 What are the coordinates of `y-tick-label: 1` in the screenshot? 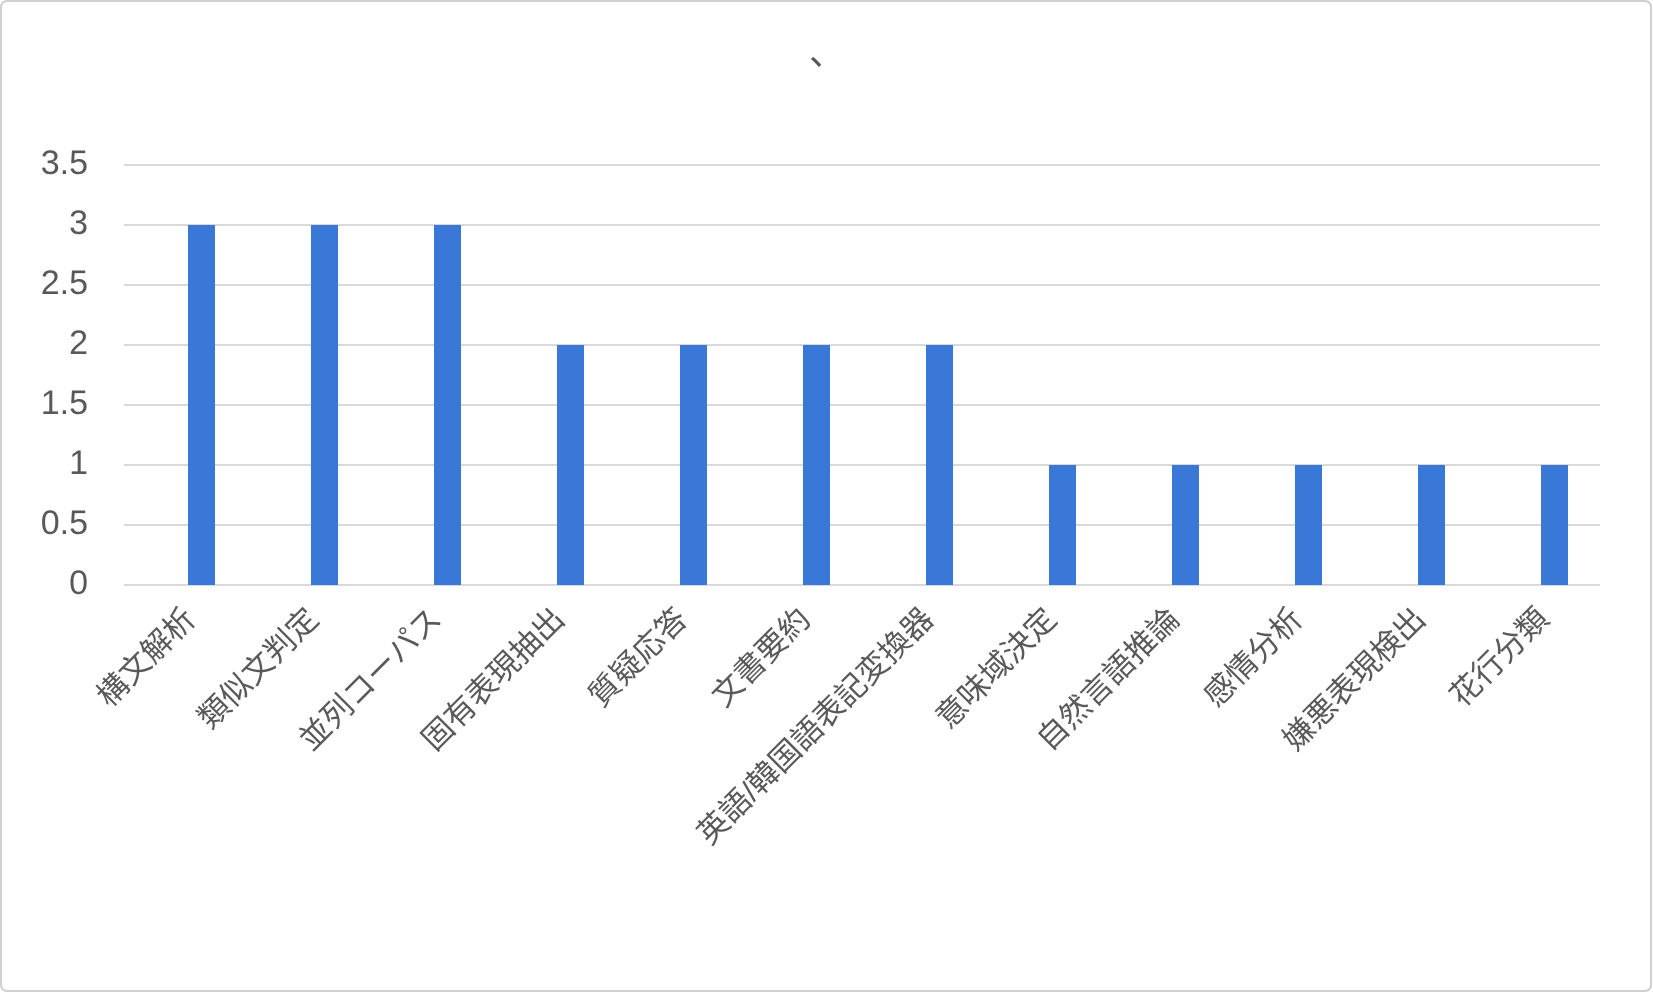 It's located at (78, 463).